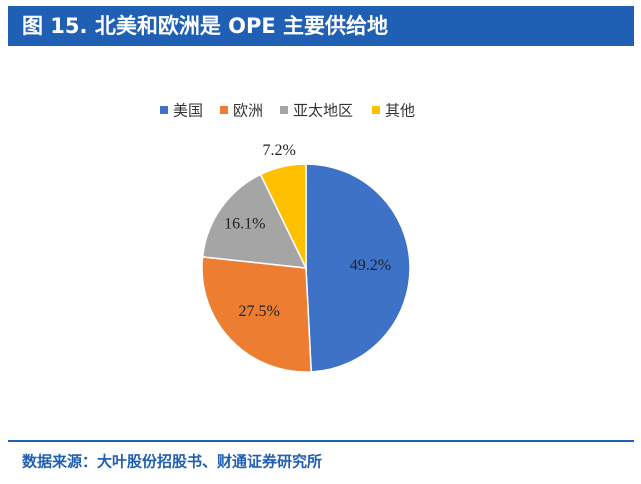 The width and height of the screenshot is (641, 484). Describe the element at coordinates (248, 111) in the screenshot. I see `legend-label: 欧洲` at that location.